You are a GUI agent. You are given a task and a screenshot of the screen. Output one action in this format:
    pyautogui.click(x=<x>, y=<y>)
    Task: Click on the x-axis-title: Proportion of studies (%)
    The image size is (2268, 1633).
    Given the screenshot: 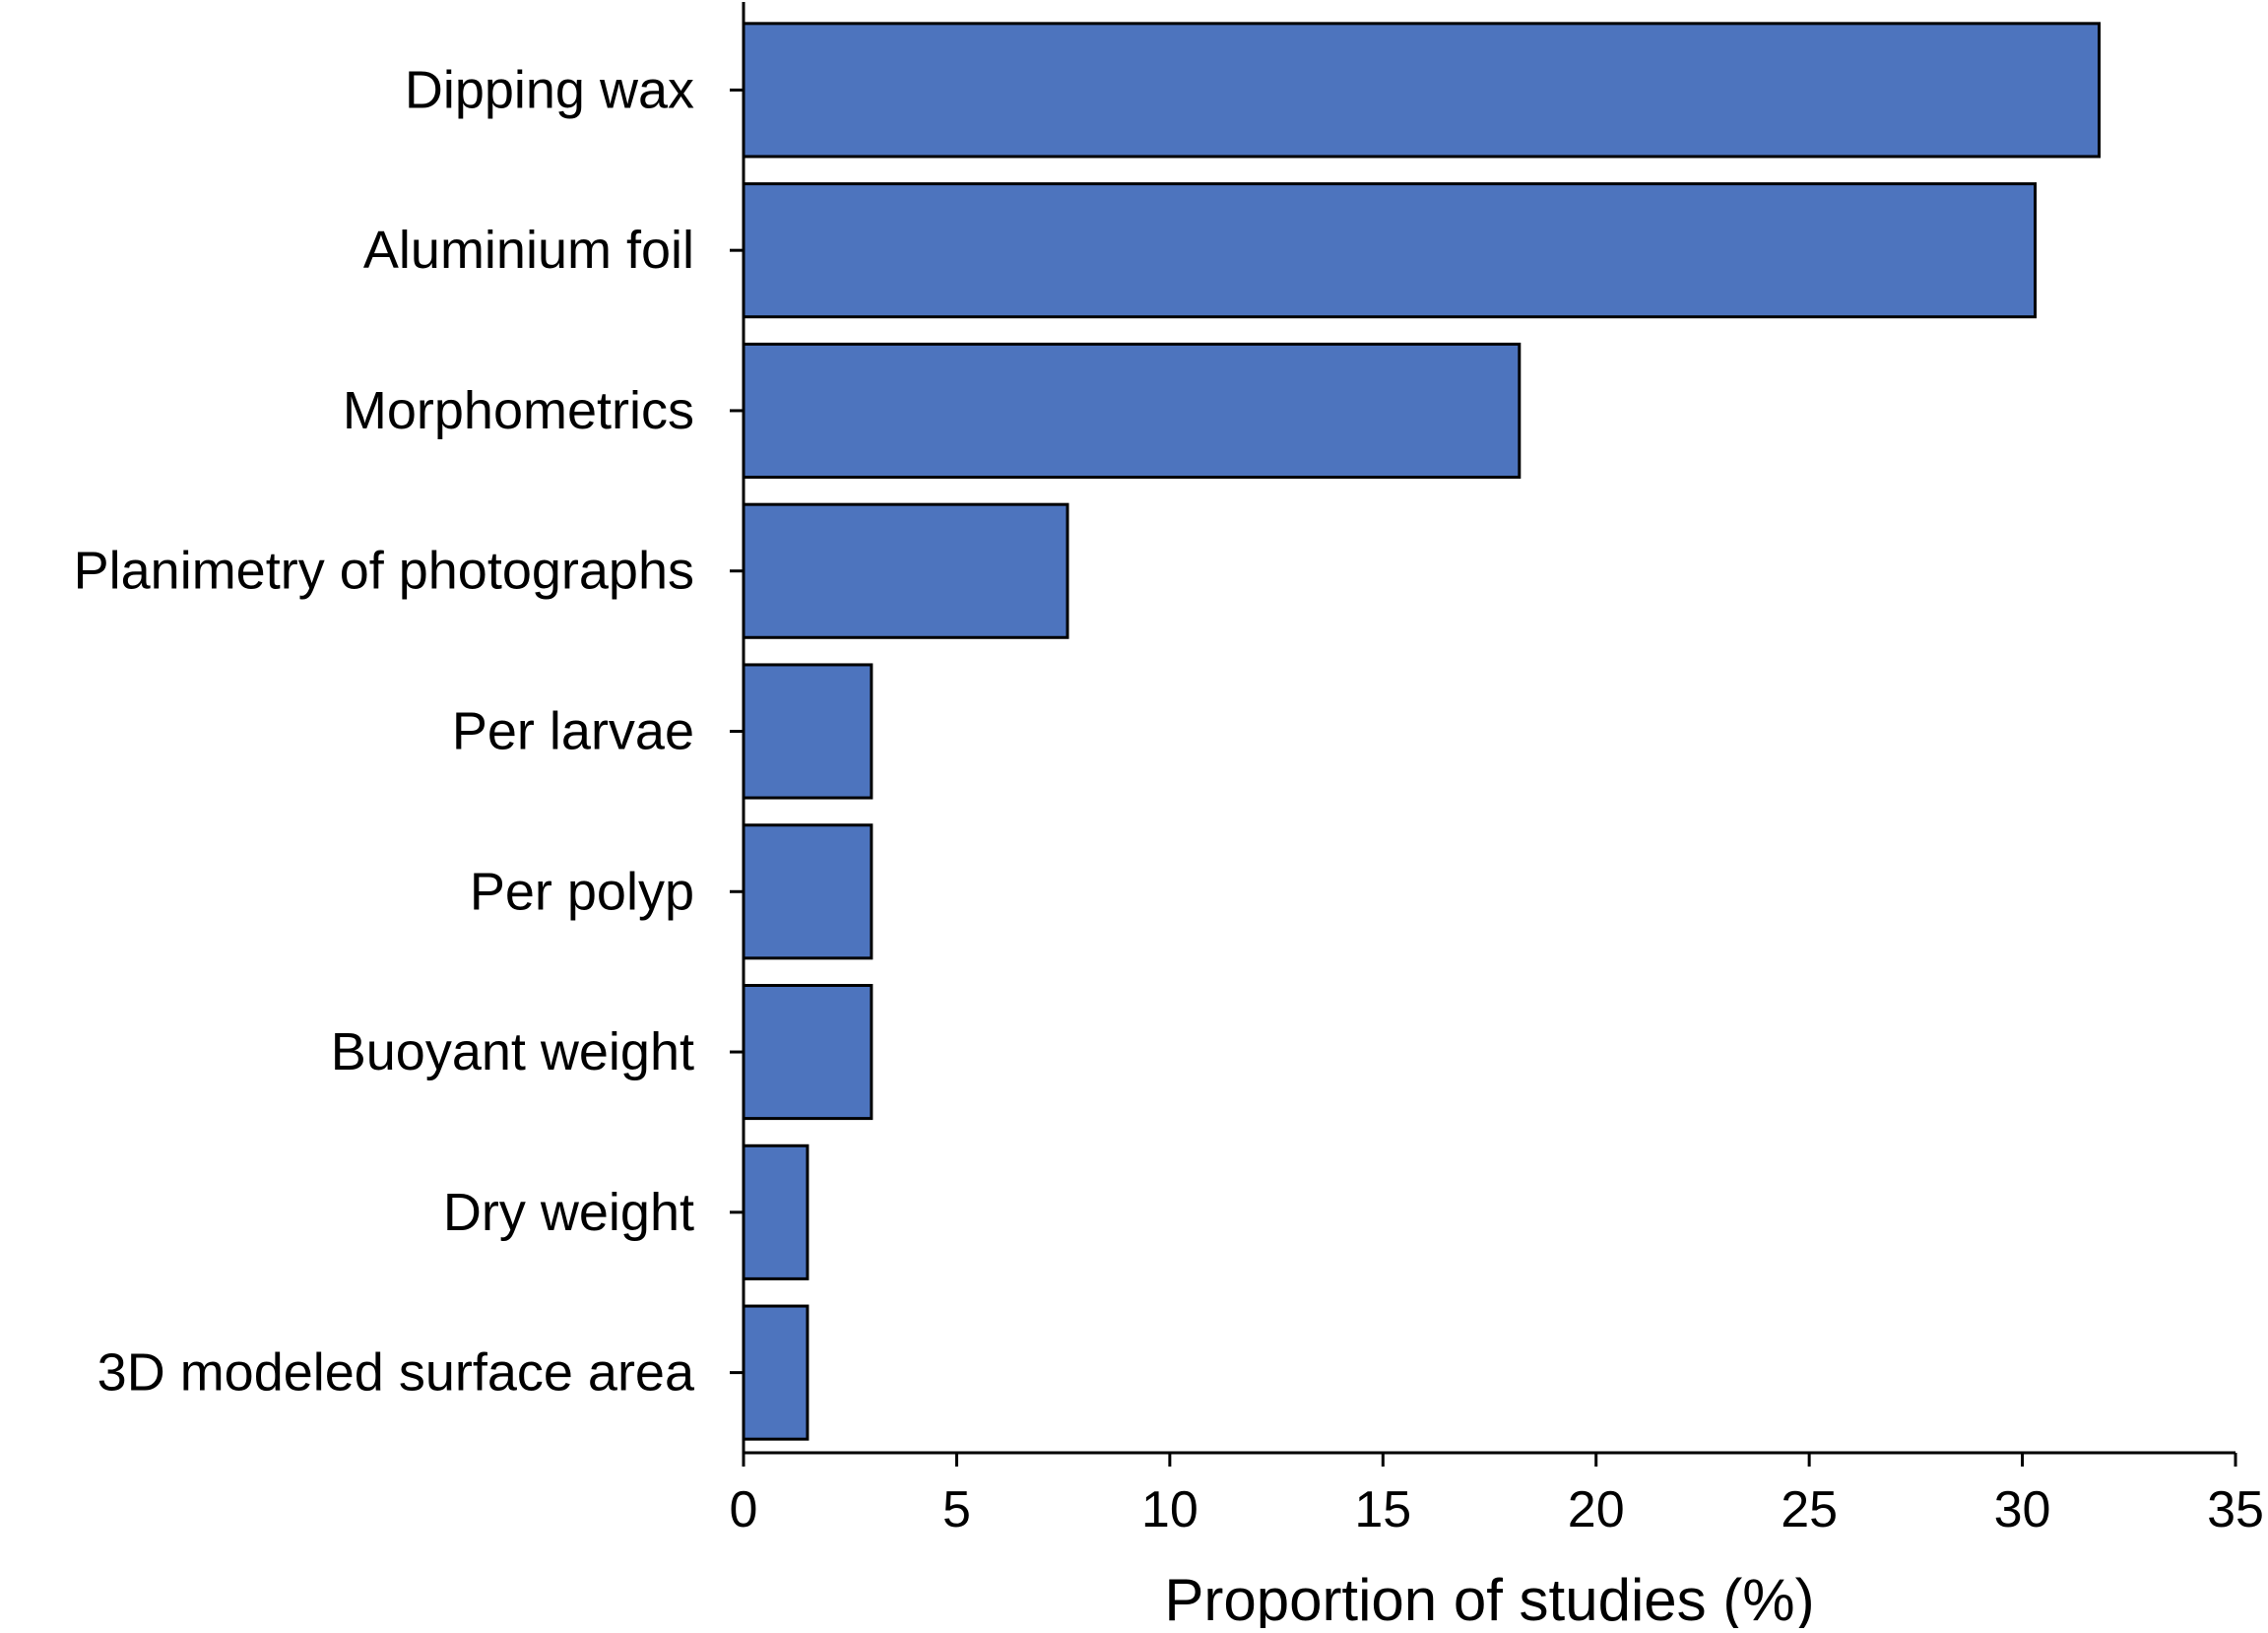 What is the action you would take?
    pyautogui.click(x=1489, y=1597)
    